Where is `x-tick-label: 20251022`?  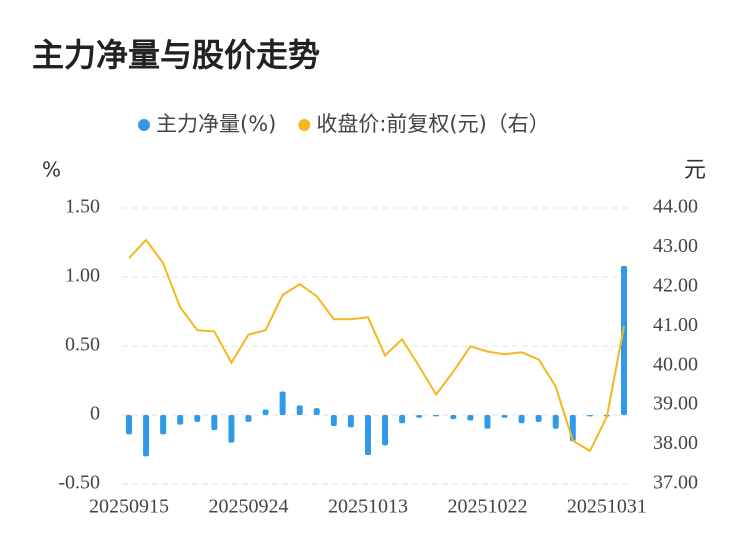 x-tick-label: 20251022 is located at coordinates (487, 507).